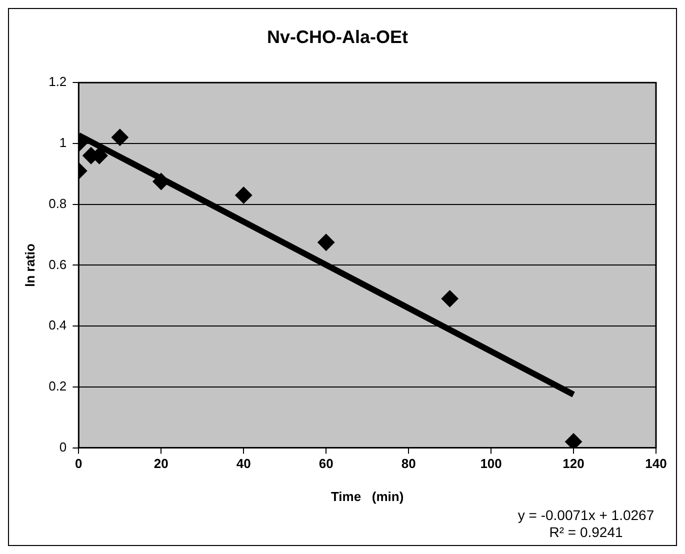 The image size is (685, 554). What do you see at coordinates (57, 82) in the screenshot?
I see `y-tick-label: 1.2` at bounding box center [57, 82].